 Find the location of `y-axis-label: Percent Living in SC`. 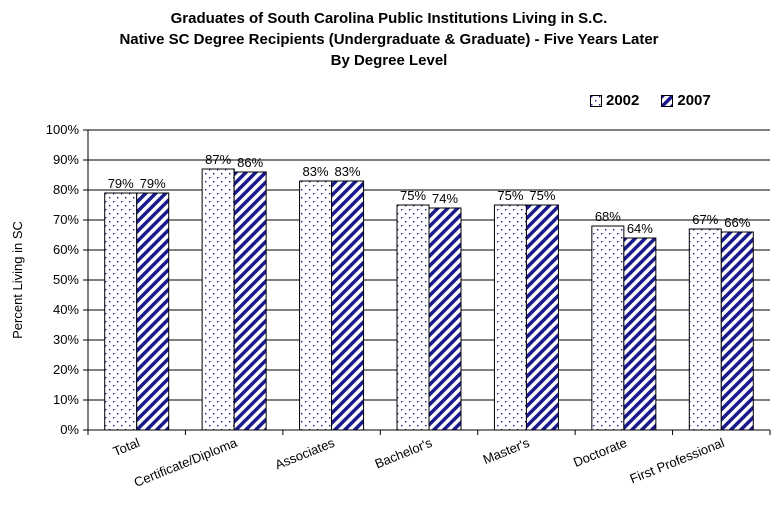

y-axis-label: Percent Living in SC is located at coordinates (17, 280).